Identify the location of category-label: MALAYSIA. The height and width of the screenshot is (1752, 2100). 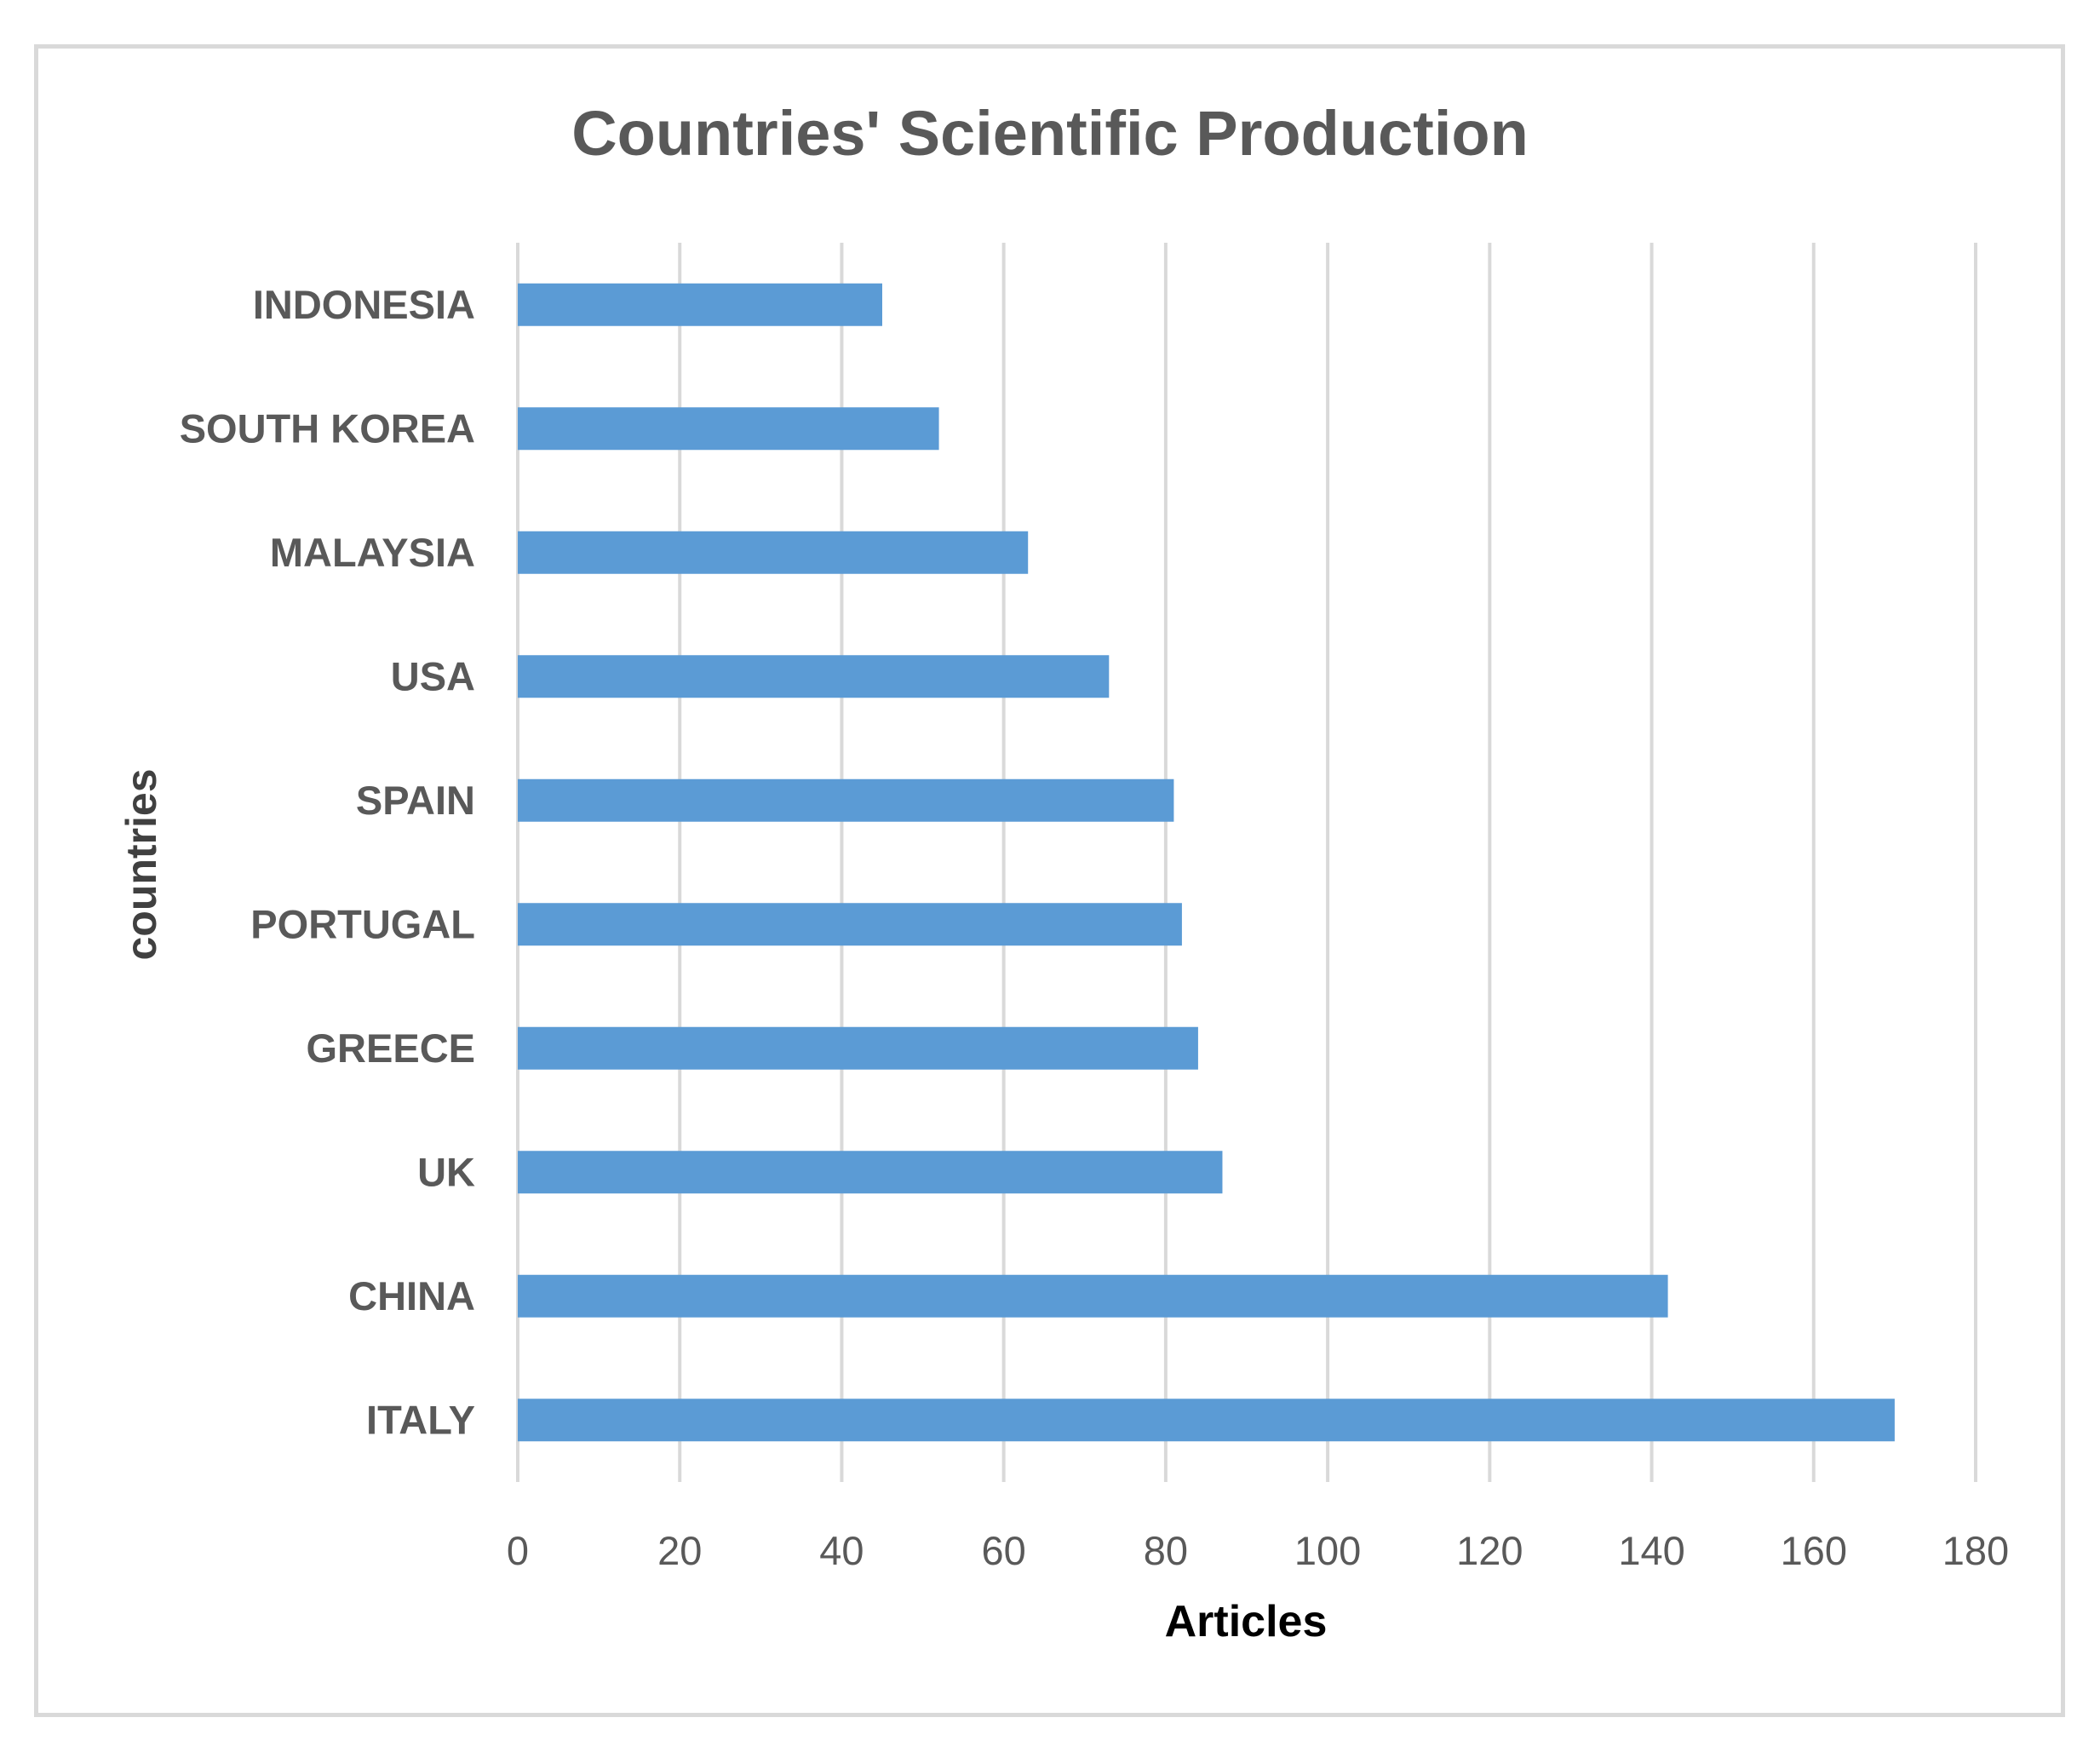
(372, 552).